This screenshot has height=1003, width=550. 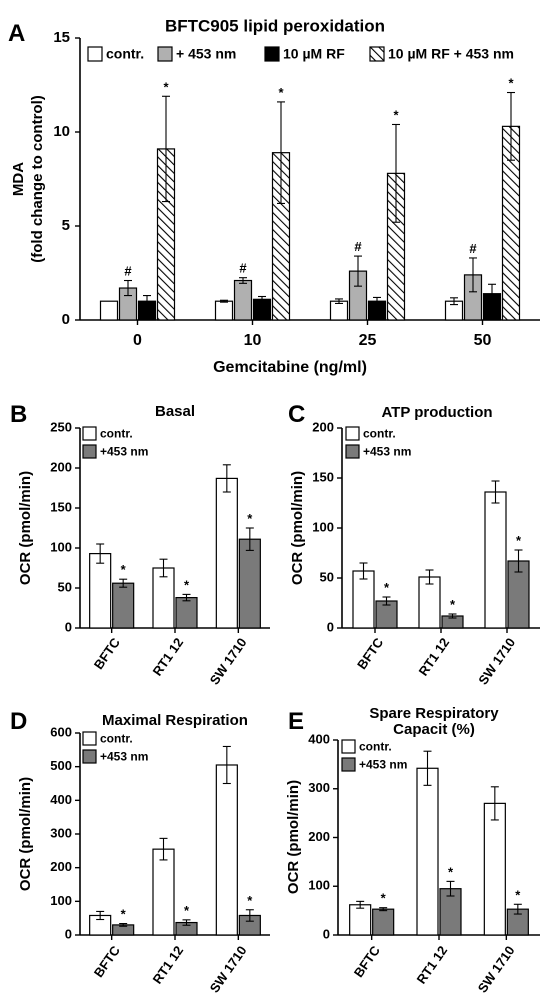 What do you see at coordinates (296, 721) in the screenshot?
I see `panel-letter: E` at bounding box center [296, 721].